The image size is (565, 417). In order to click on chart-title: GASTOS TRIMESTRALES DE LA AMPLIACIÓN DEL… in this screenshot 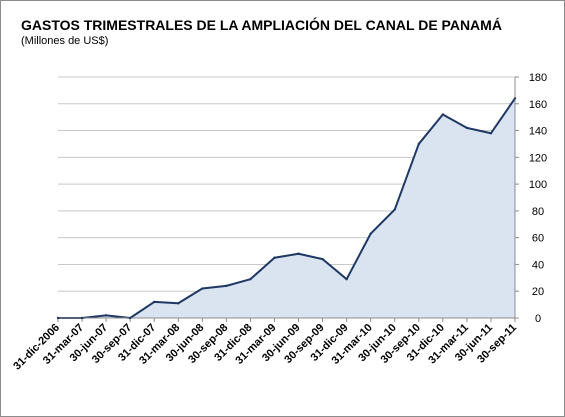, I will do `click(261, 25)`.